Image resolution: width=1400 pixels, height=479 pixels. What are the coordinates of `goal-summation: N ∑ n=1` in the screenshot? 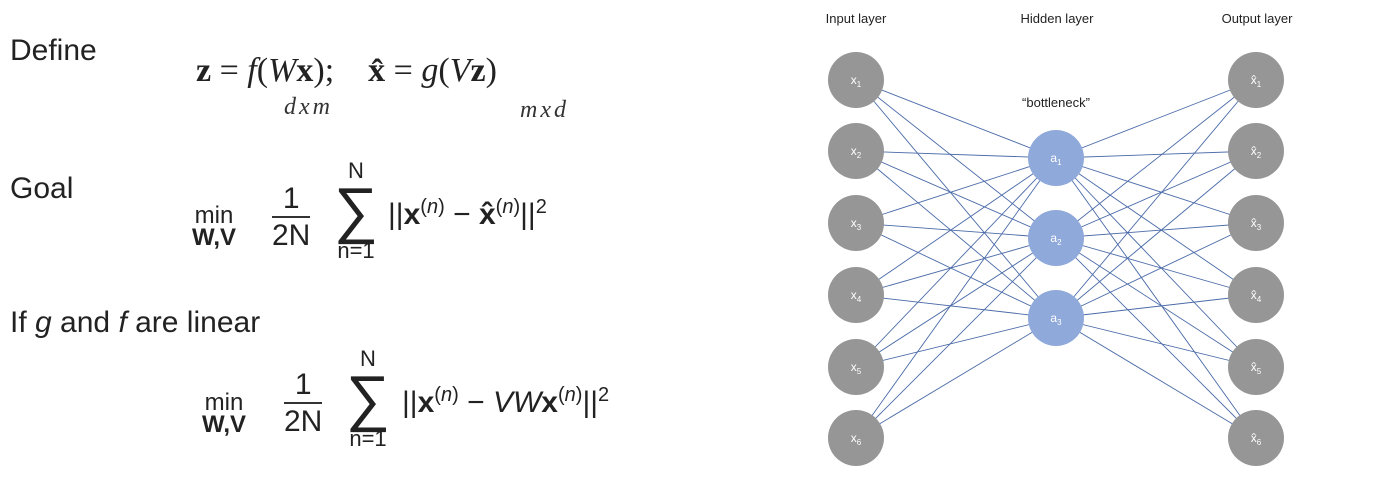 It's located at (356, 210).